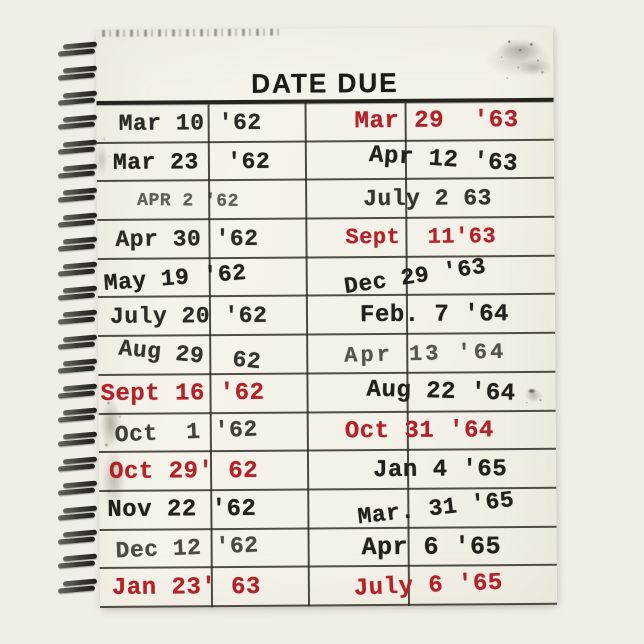 Image resolution: width=644 pixels, height=644 pixels. What do you see at coordinates (188, 201) in the screenshot?
I see `date-stamp: APR 2 '62` at bounding box center [188, 201].